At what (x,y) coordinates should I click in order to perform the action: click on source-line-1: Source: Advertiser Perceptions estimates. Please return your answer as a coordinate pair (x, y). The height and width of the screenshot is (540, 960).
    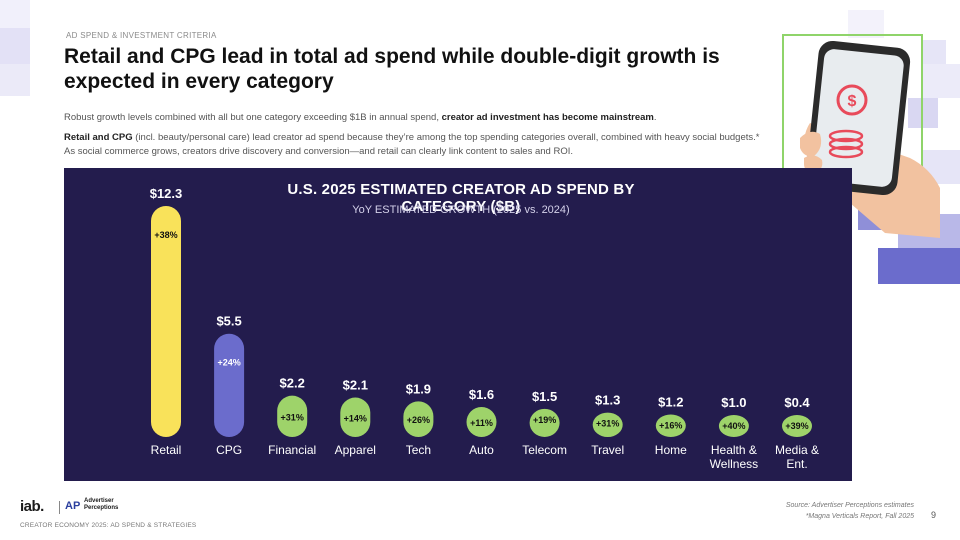
    Looking at the image, I should click on (849, 505).